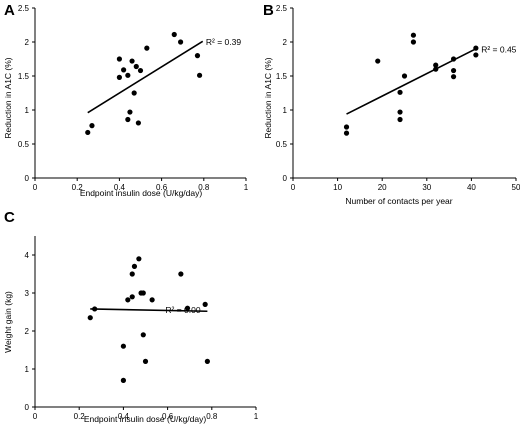 The width and height of the screenshot is (520, 430). I want to click on panel-a-x-tick-label: 0.8, so click(204, 187).